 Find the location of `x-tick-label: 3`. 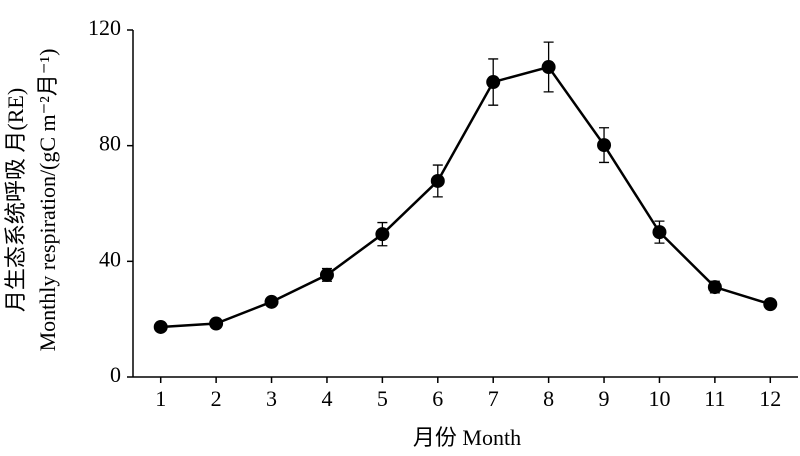

x-tick-label: 3 is located at coordinates (271, 398).